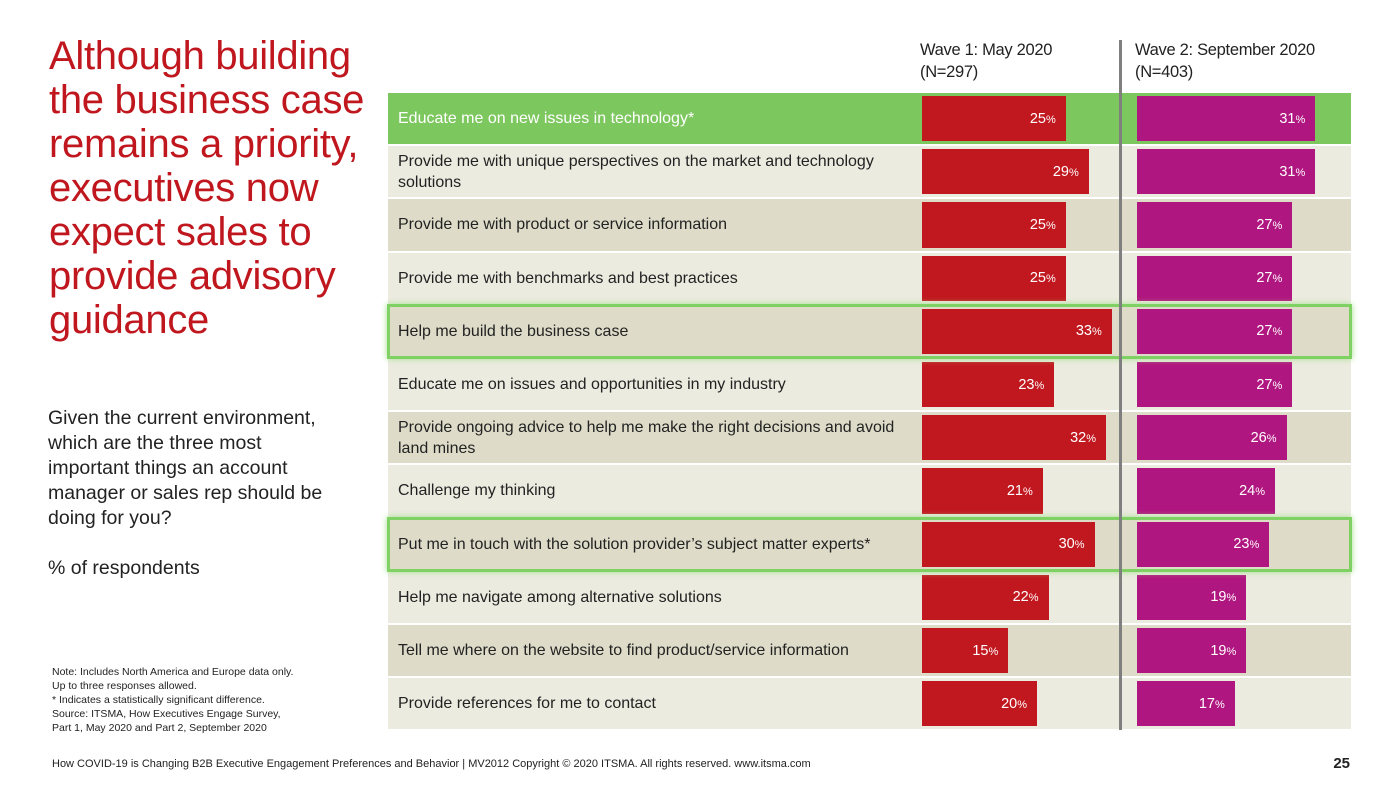 Image resolution: width=1400 pixels, height=787 pixels. I want to click on wave1-sample-size: (N=297), so click(949, 72).